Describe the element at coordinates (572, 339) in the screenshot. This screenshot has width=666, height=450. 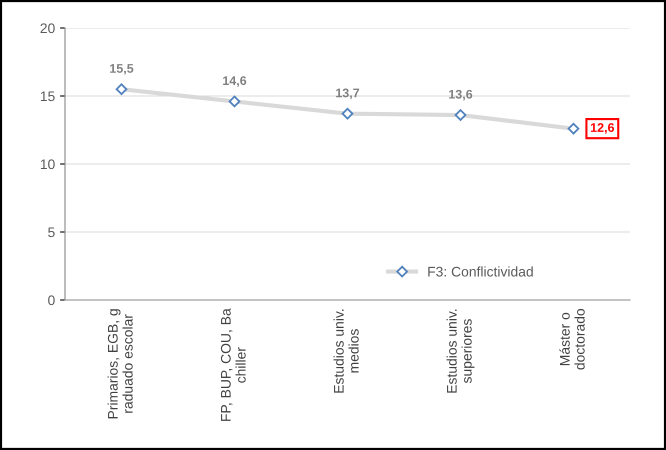
I see `x-tick-label: Máster o doctorado` at that location.